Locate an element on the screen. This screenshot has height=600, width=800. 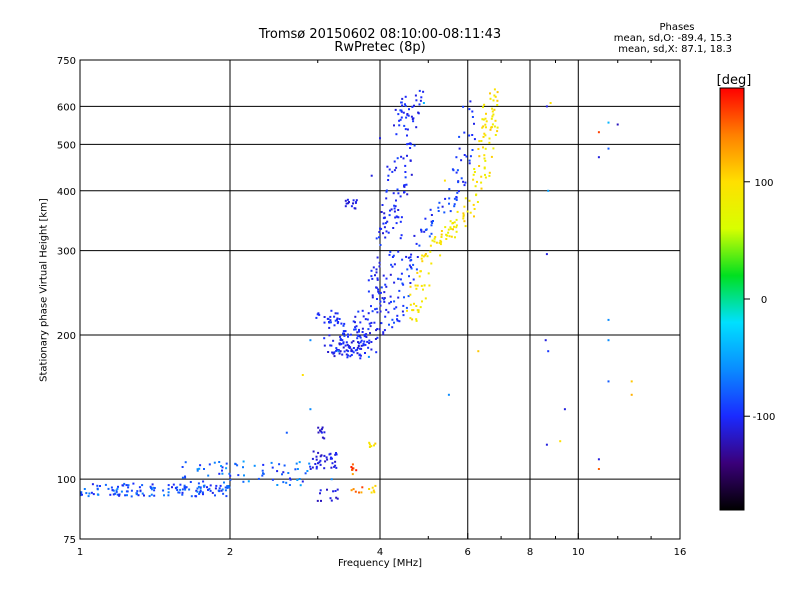
y-tick-label: 200 is located at coordinates (66, 336).